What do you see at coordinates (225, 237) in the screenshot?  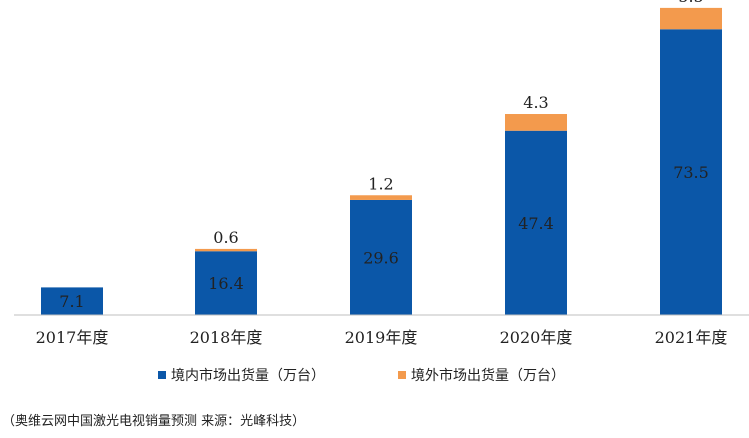 I see `data-label-series-2-2: 0.6` at bounding box center [225, 237].